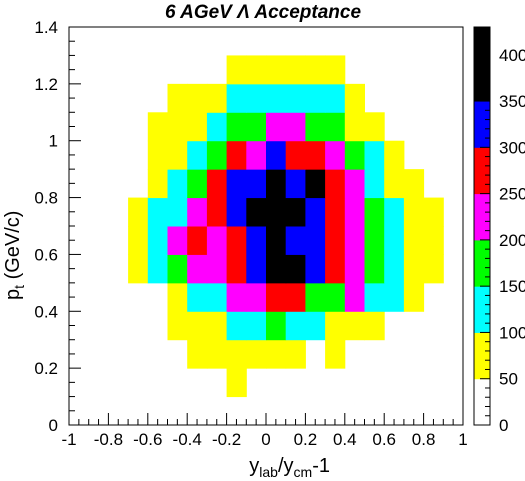 The image size is (525, 481). What do you see at coordinates (14, 255) in the screenshot?
I see `y-axis-label: pt (GeV/c)` at bounding box center [14, 255].